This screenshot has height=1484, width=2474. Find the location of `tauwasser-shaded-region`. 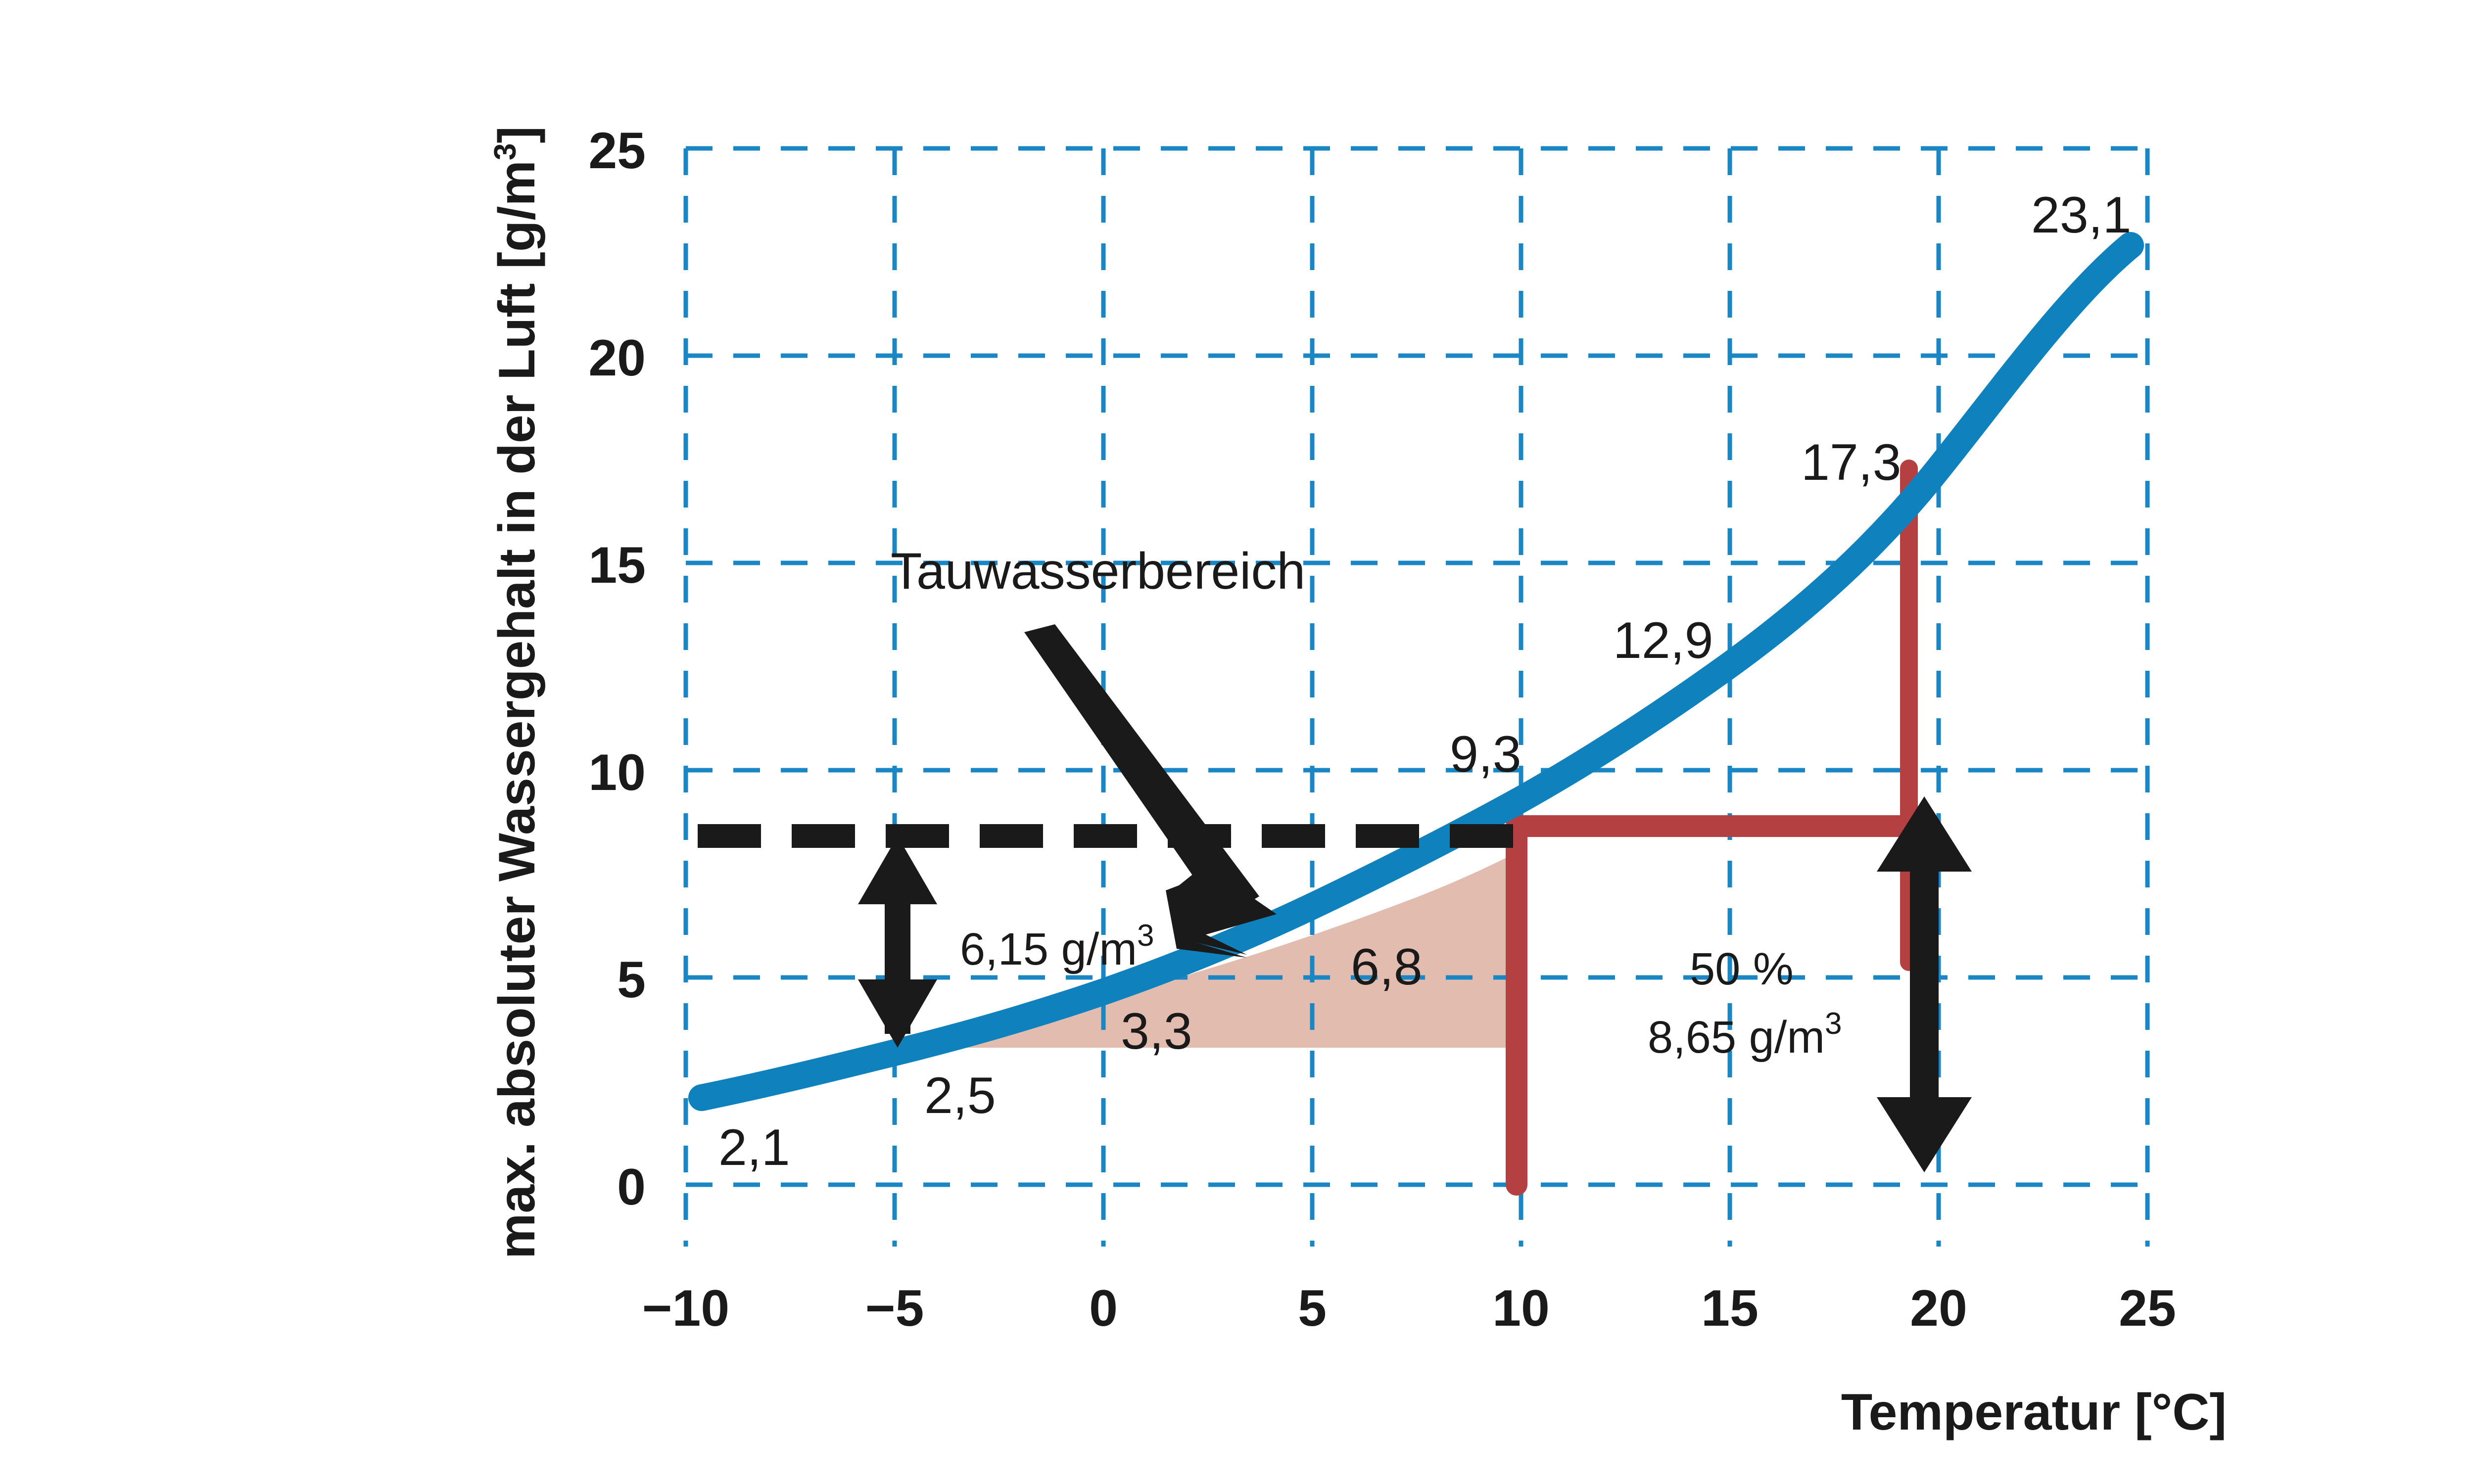

tauwasser-shaded-region is located at coordinates (1220, 947).